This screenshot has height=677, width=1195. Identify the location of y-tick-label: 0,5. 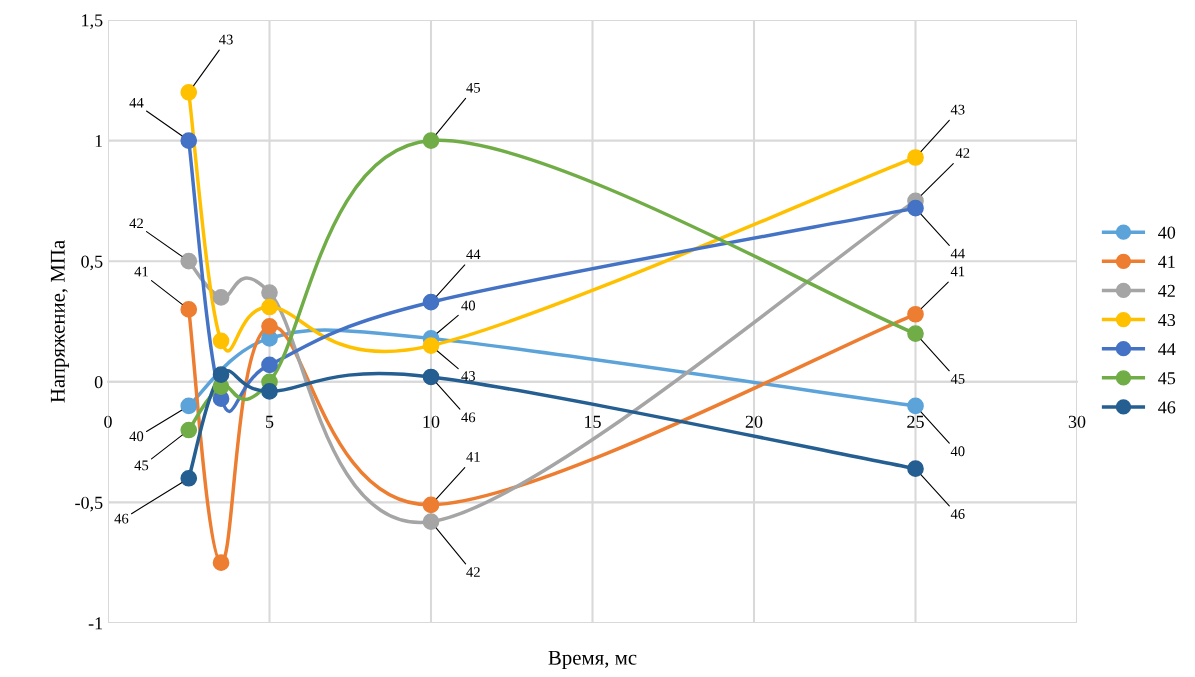
(92, 263).